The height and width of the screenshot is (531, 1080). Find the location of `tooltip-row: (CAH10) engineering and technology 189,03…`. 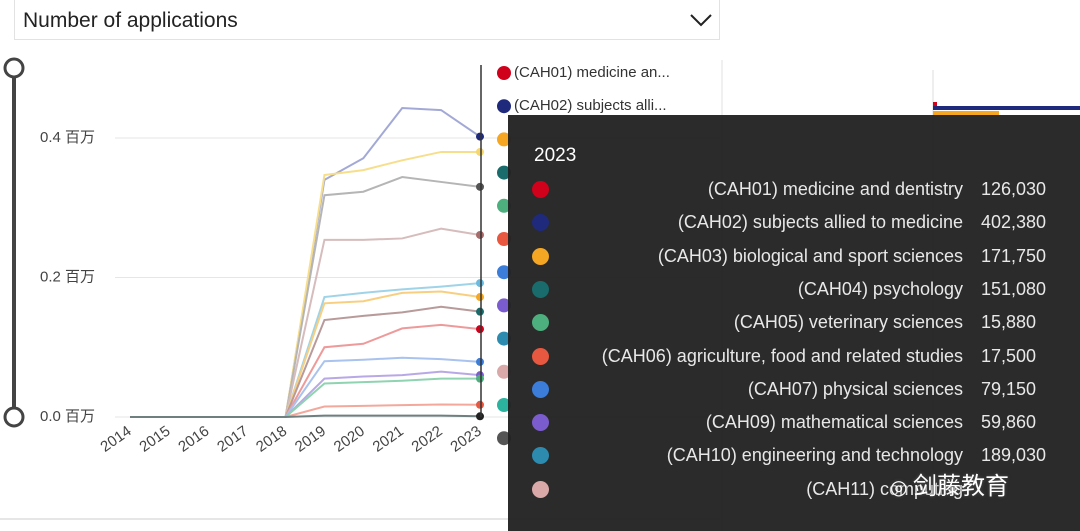

tooltip-row: (CAH10) engineering and technology 189,03… is located at coordinates (794, 456).